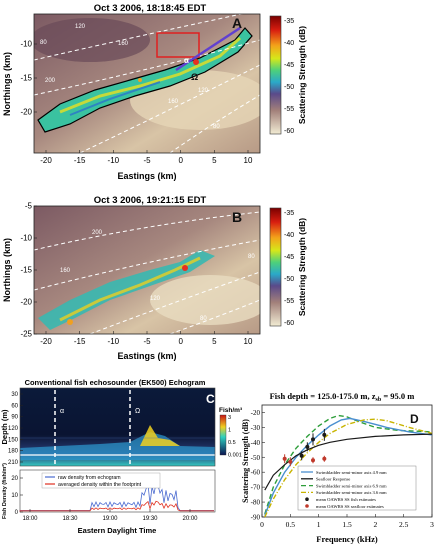  Describe the element at coordinates (97, 233) in the screenshot. I see `contour-label: 200` at that location.